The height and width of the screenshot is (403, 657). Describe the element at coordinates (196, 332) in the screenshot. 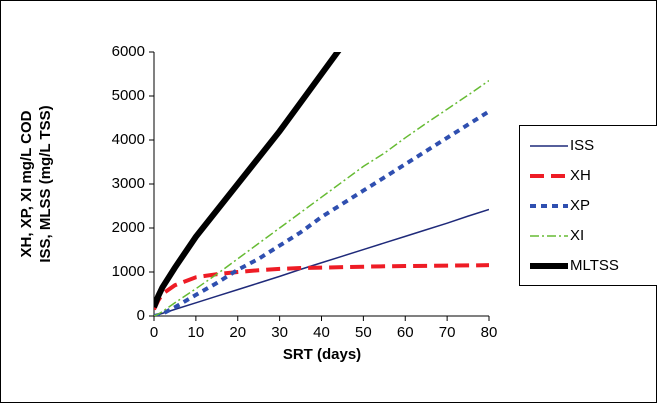

I see `x-tick-label: 10` at that location.